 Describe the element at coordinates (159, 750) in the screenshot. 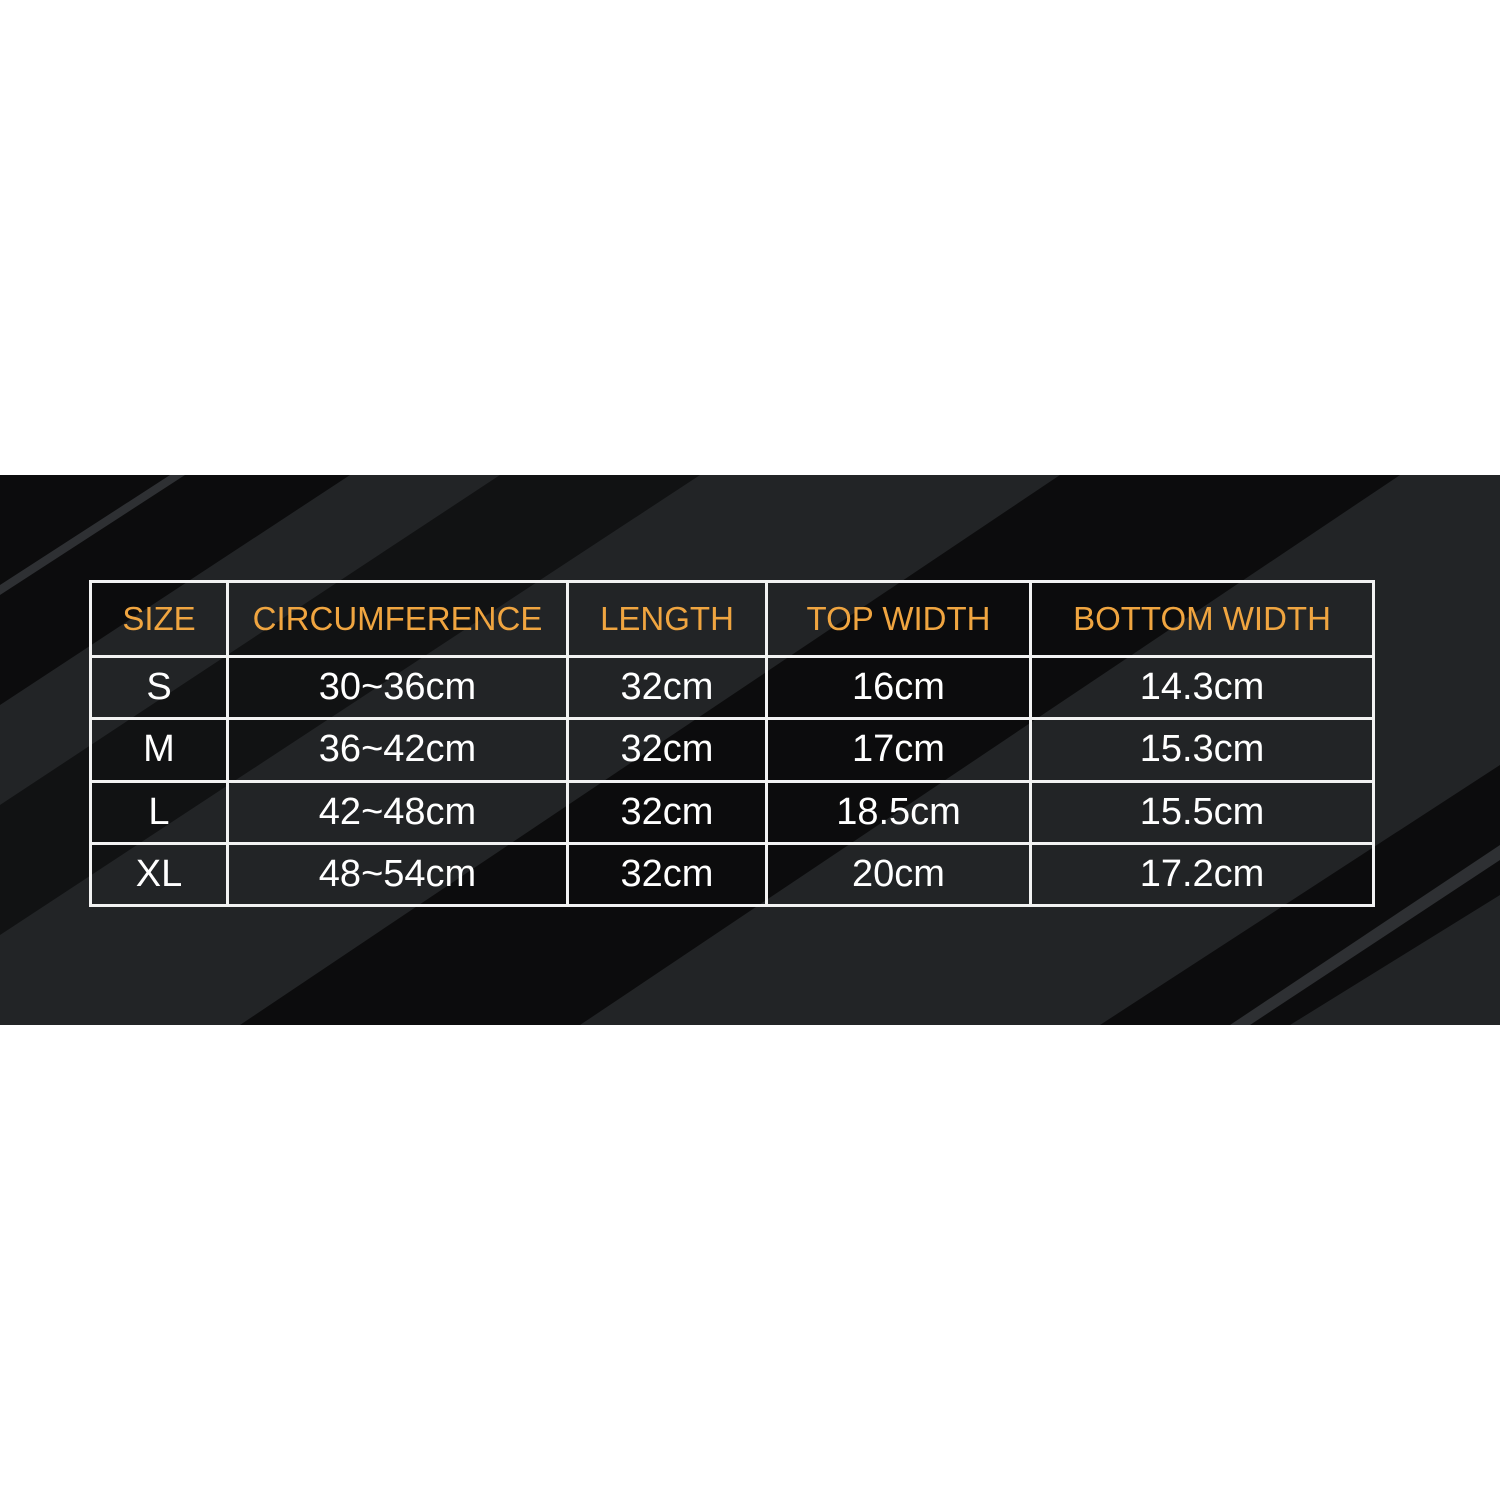

I see `cell: M` at that location.